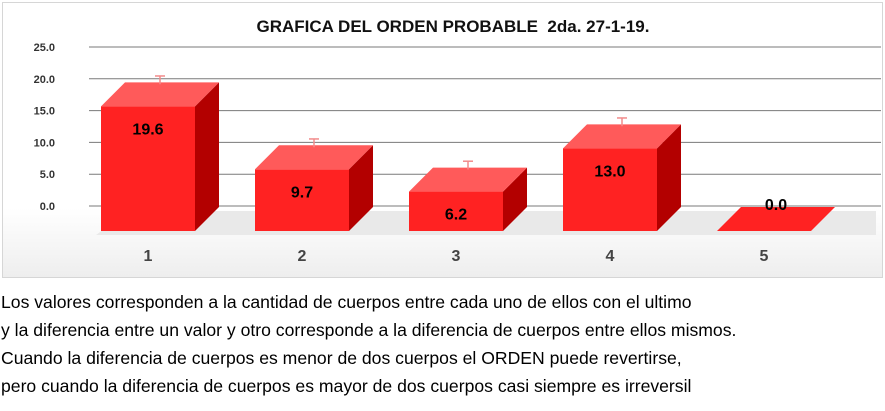 This screenshot has height=411, width=885. I want to click on bar-group: 6.2, so click(468, 195).